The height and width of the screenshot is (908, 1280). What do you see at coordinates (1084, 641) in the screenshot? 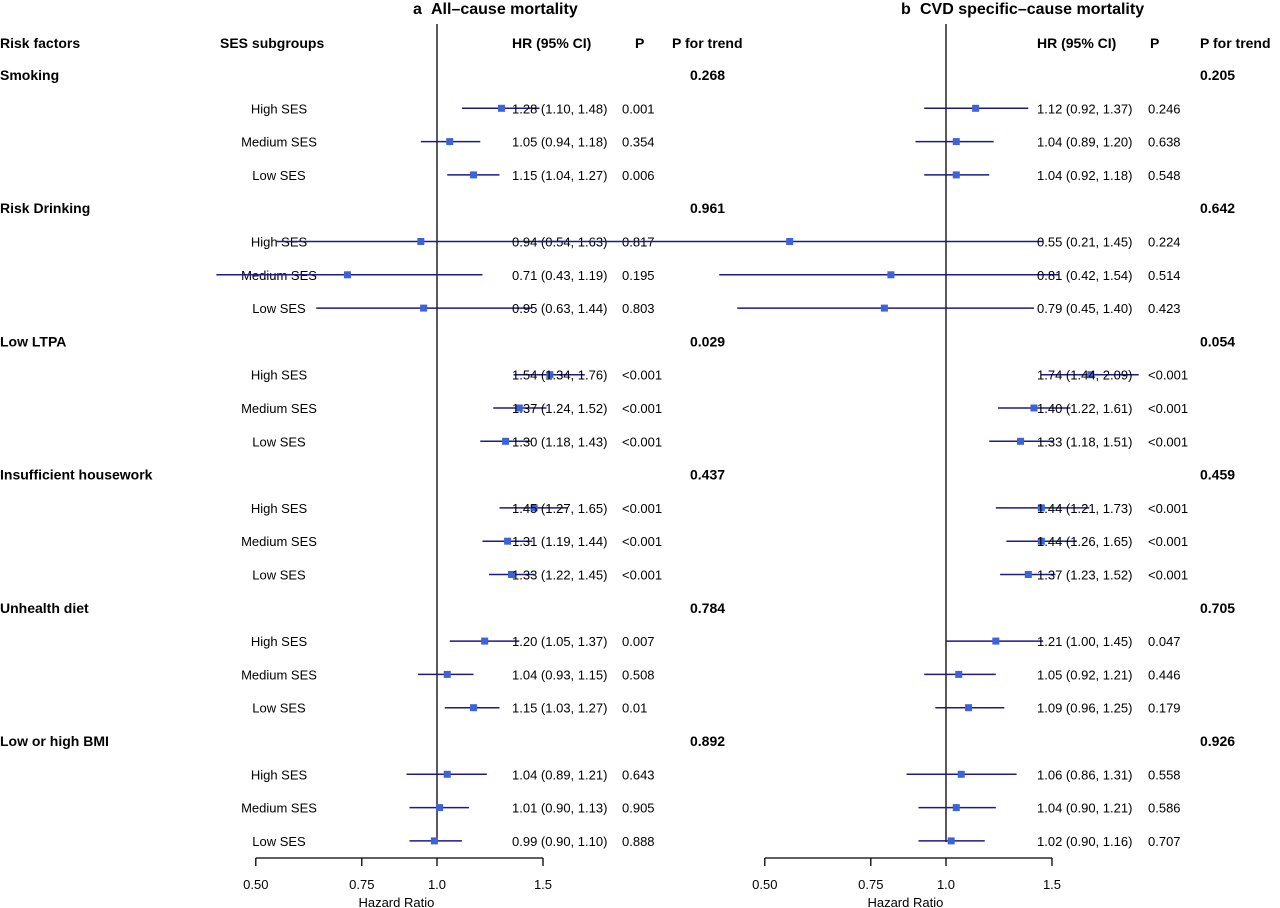
I see `hr-ci-text: 1.21 (1.00, 1.45)` at bounding box center [1084, 641].